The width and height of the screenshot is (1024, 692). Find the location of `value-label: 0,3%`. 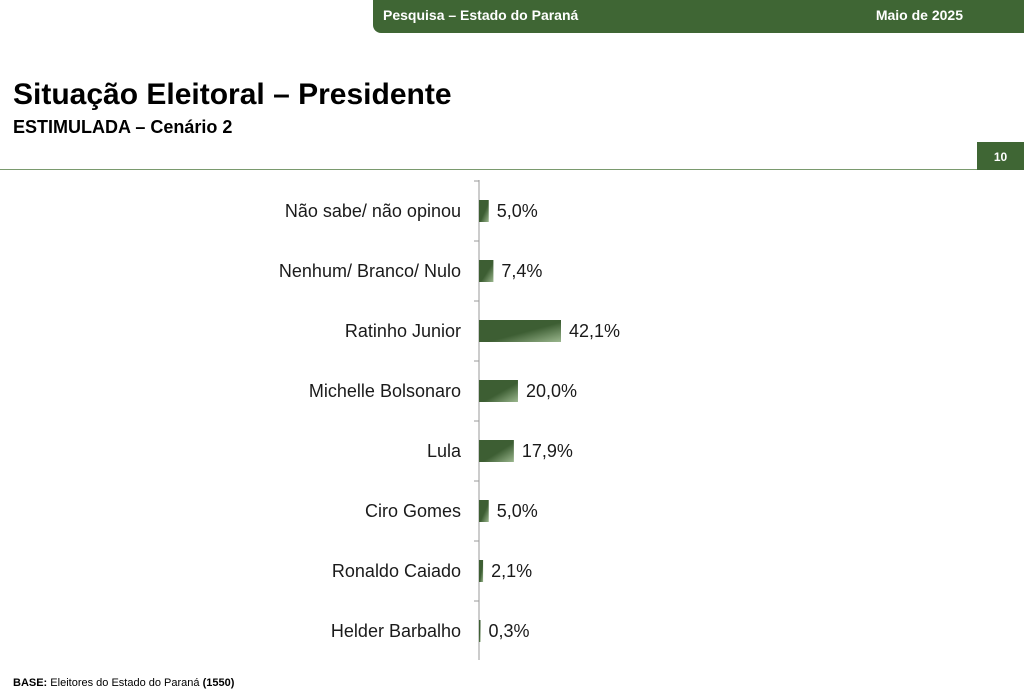

value-label: 0,3% is located at coordinates (509, 631).